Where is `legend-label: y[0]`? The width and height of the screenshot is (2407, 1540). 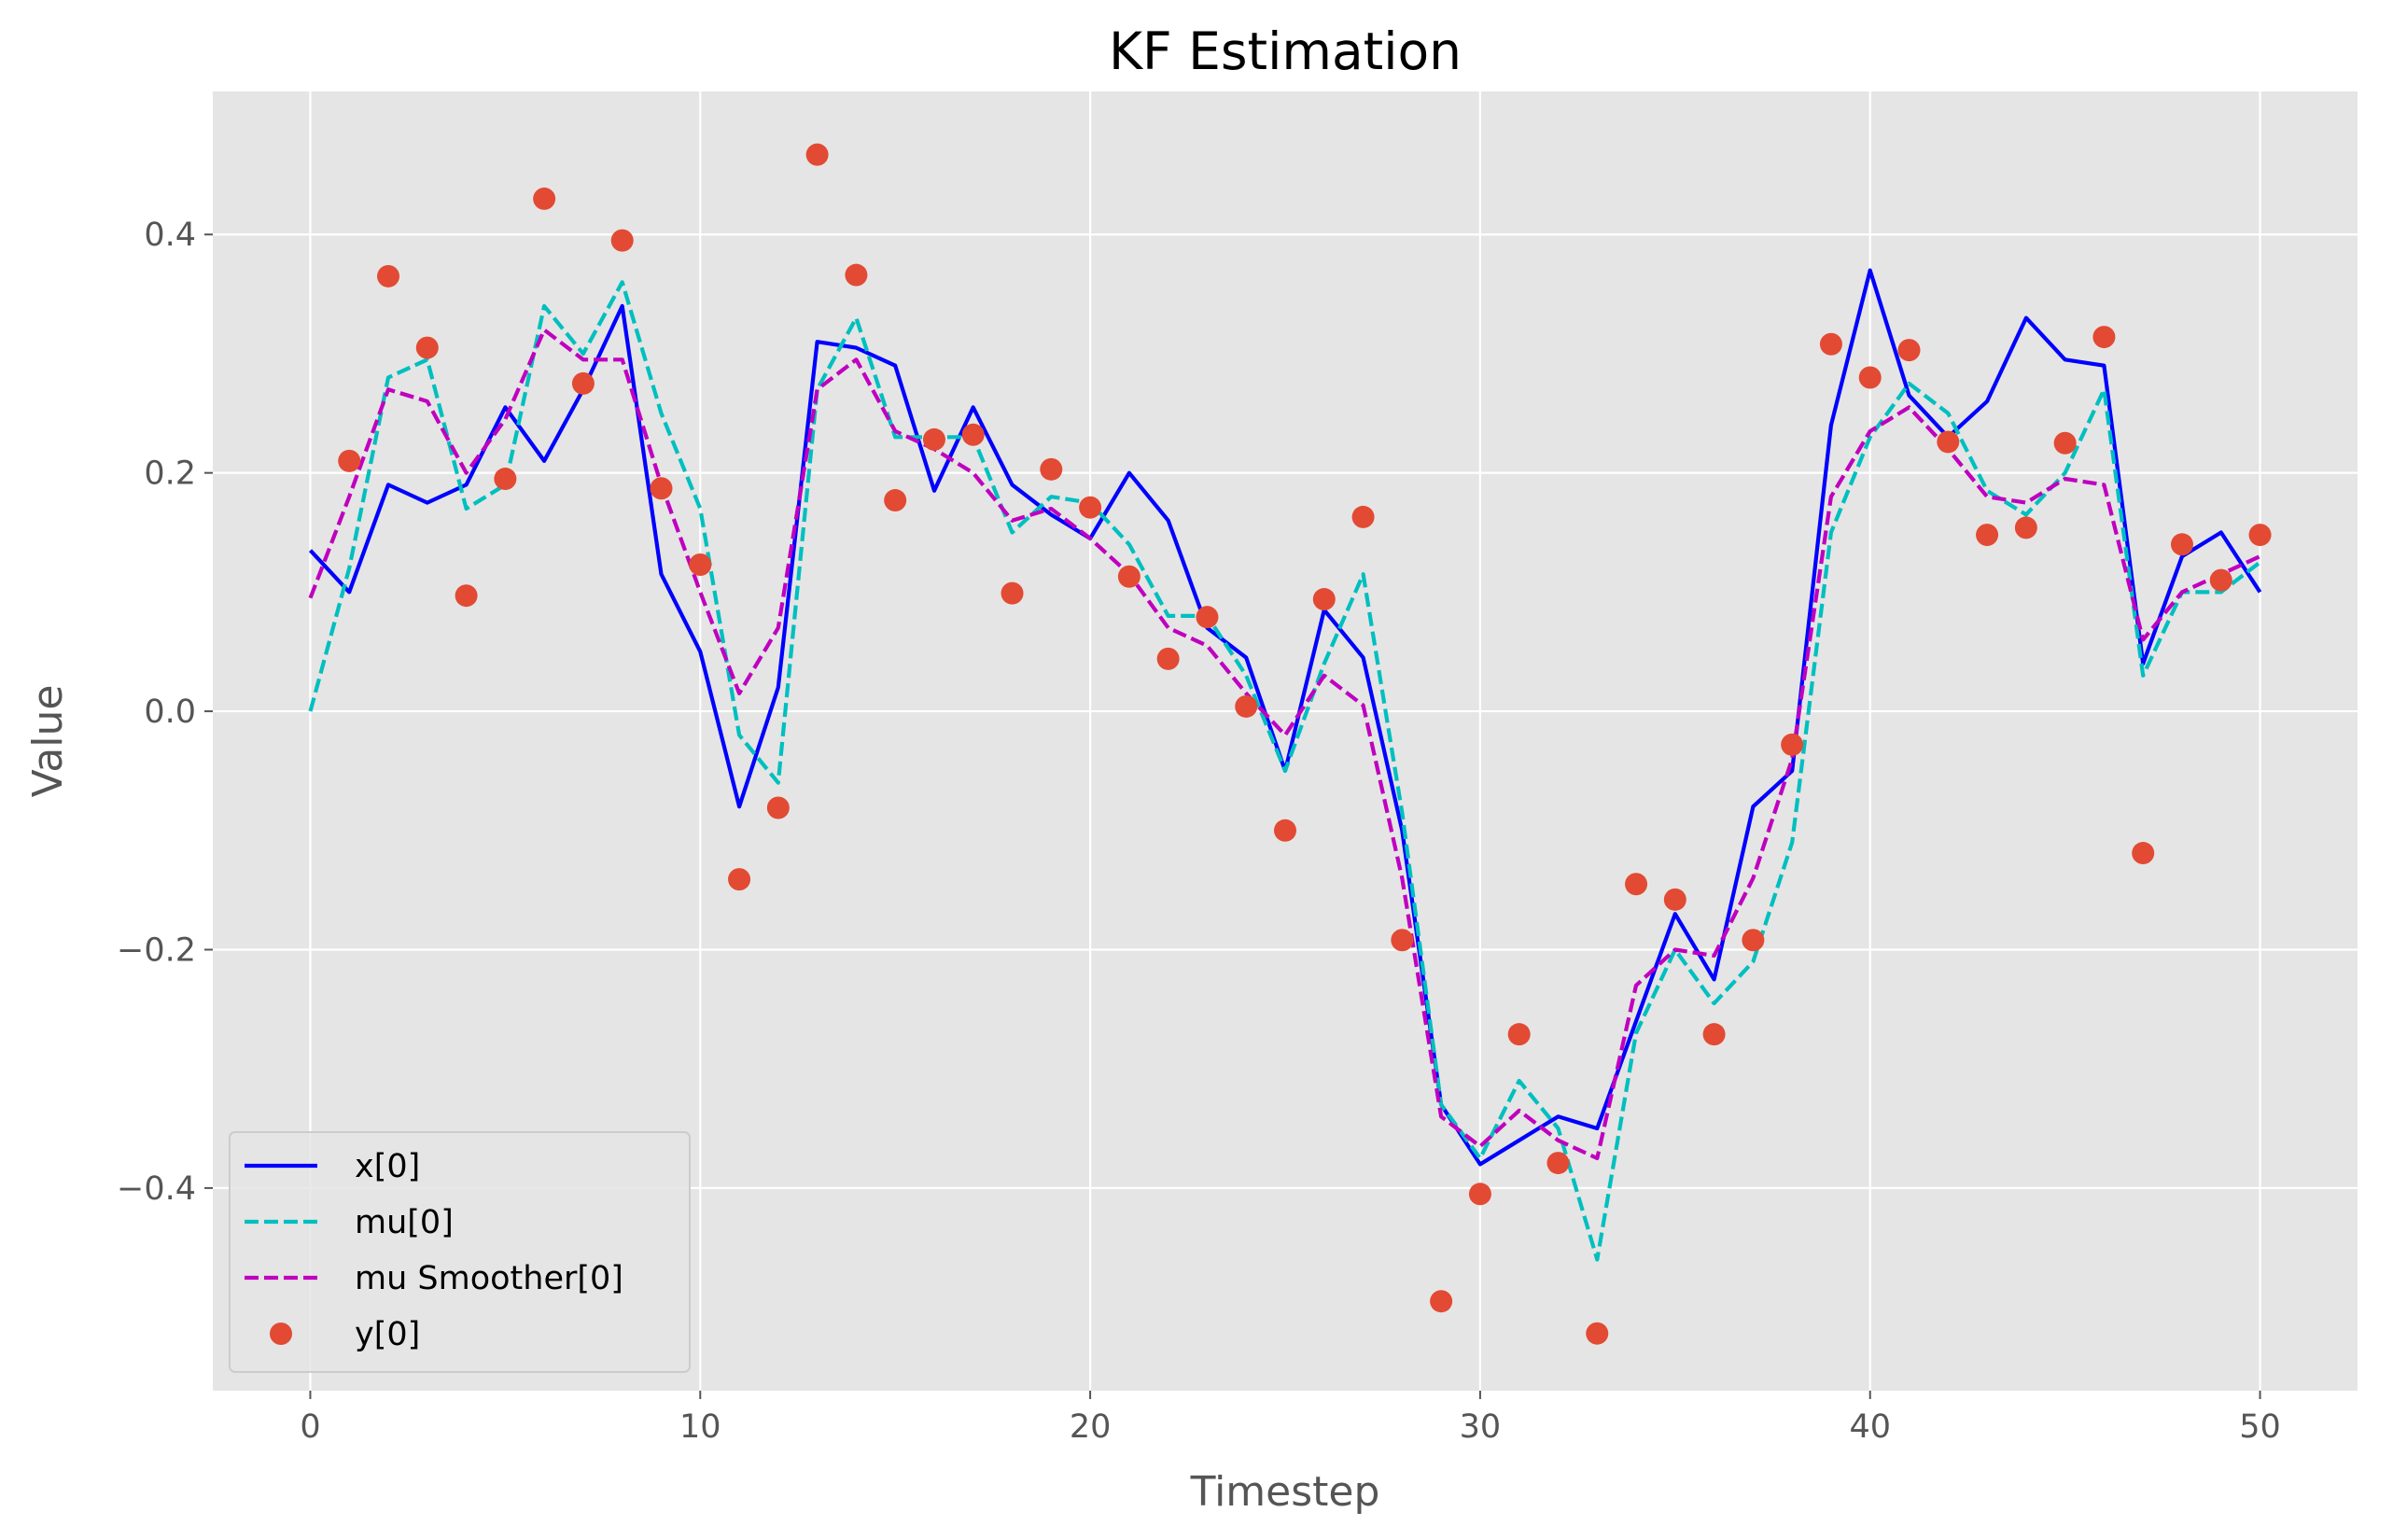 legend-label: y[0] is located at coordinates (387, 1334).